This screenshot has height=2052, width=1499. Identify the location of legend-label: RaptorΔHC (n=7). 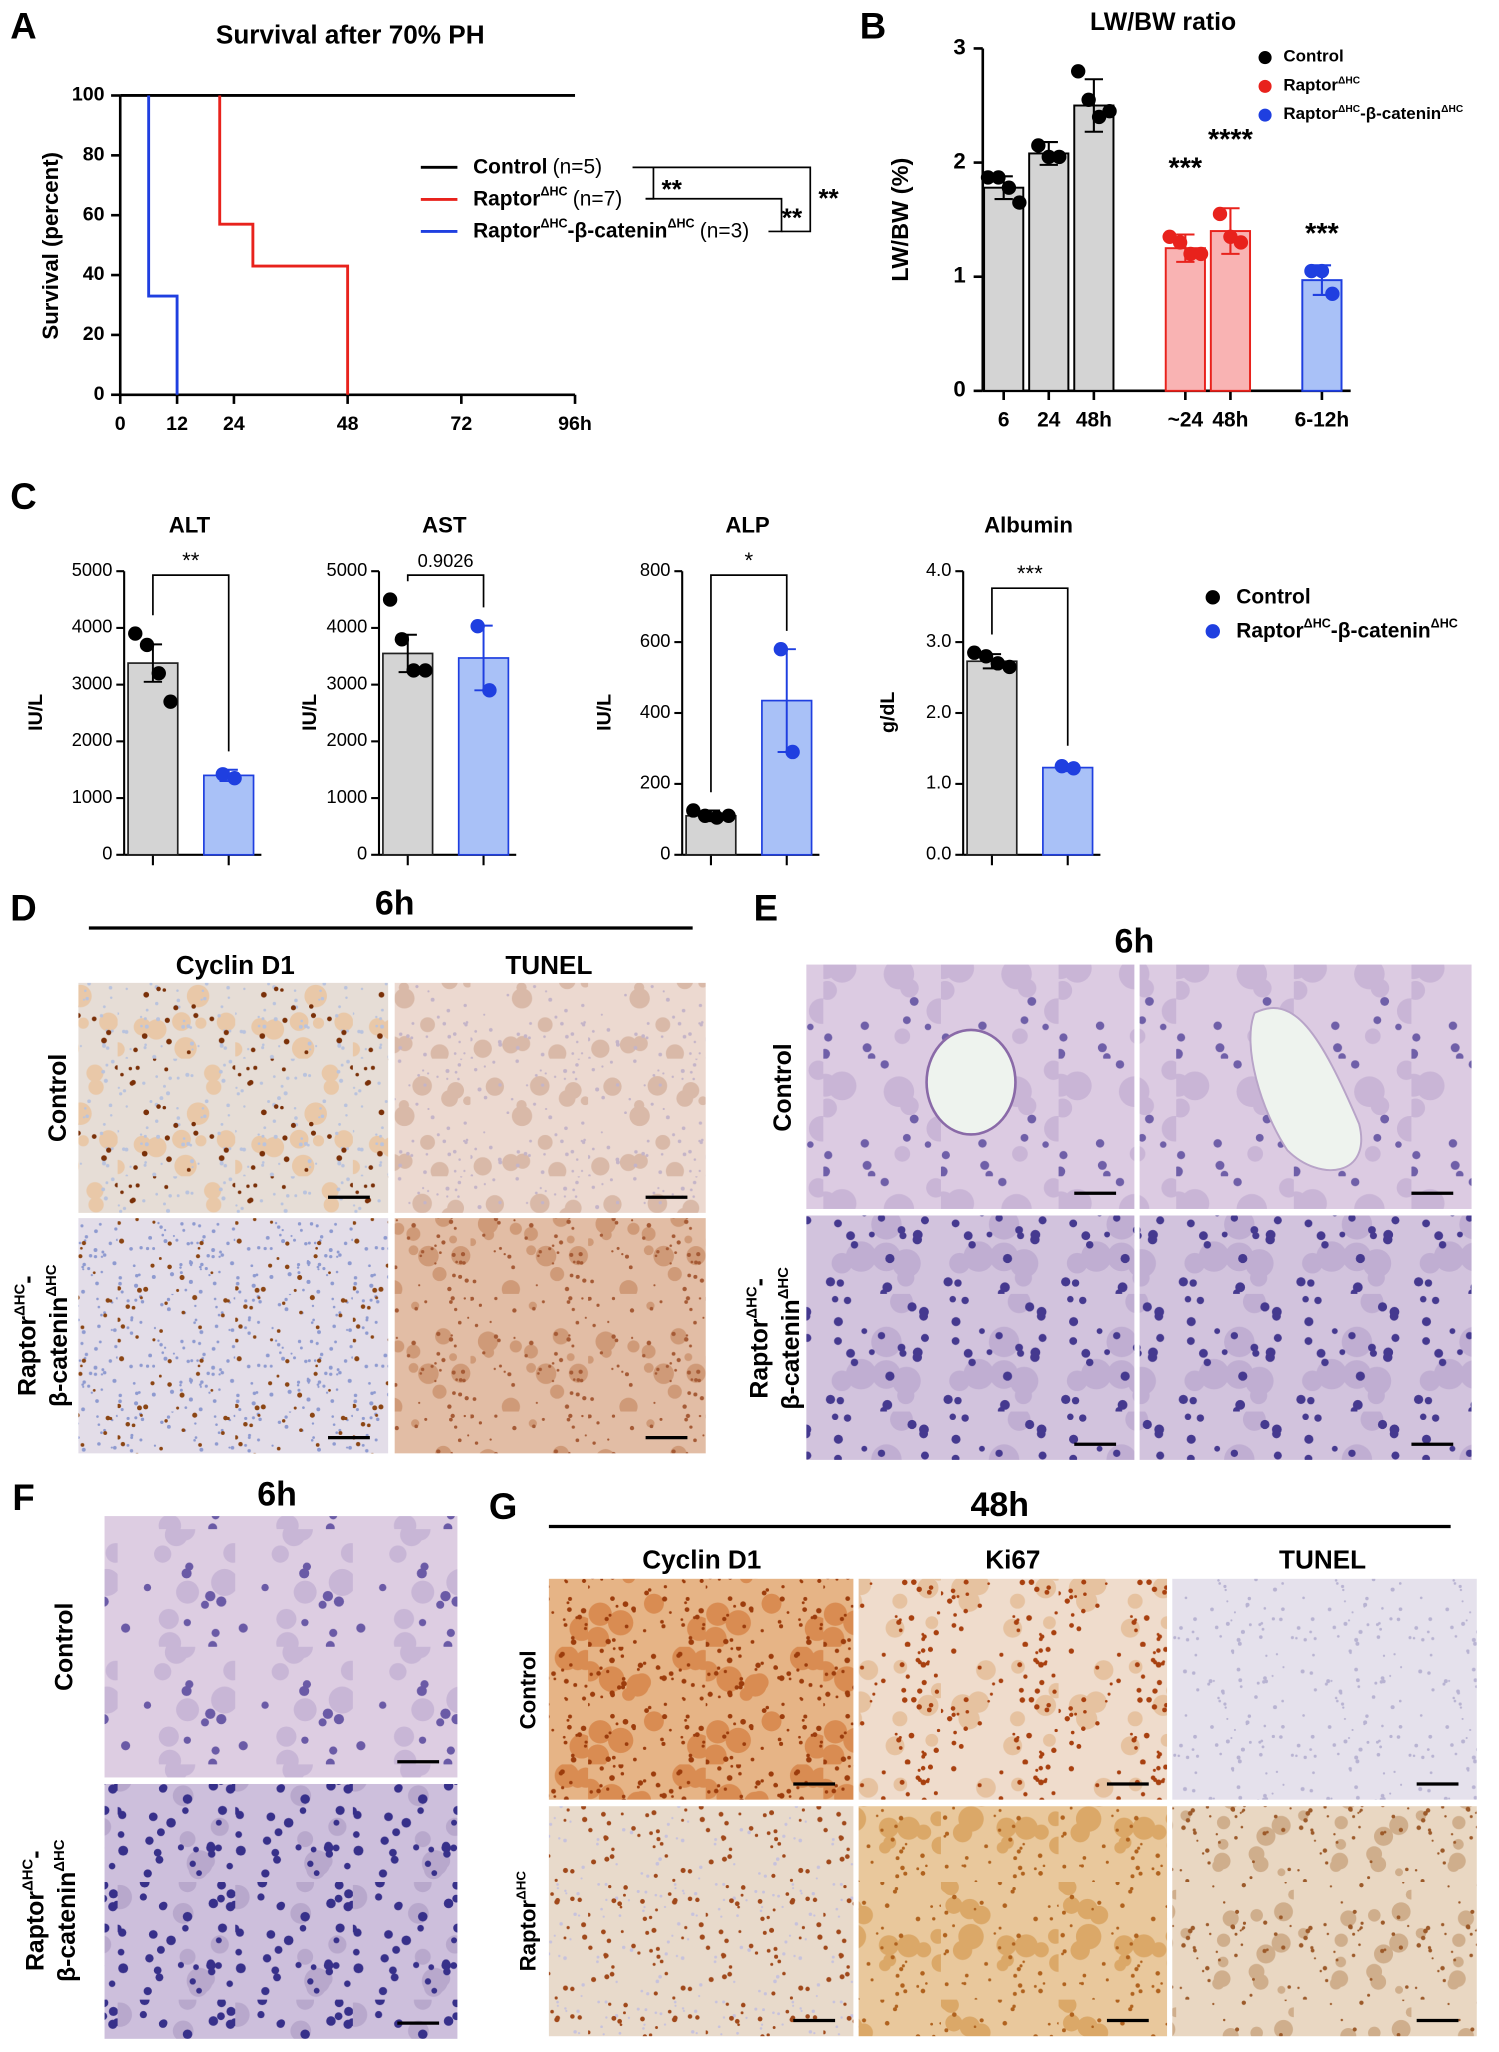
(547, 197).